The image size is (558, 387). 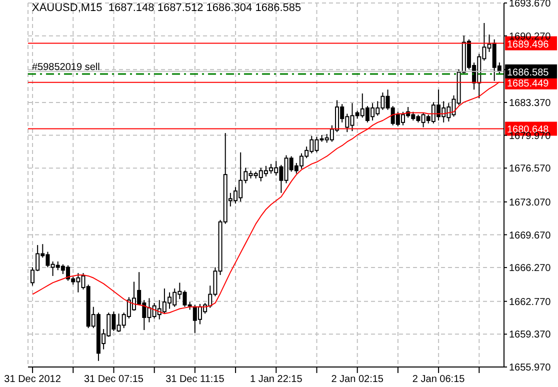 What do you see at coordinates (33, 380) in the screenshot?
I see `x-tick-label: 31 Dec 2012` at bounding box center [33, 380].